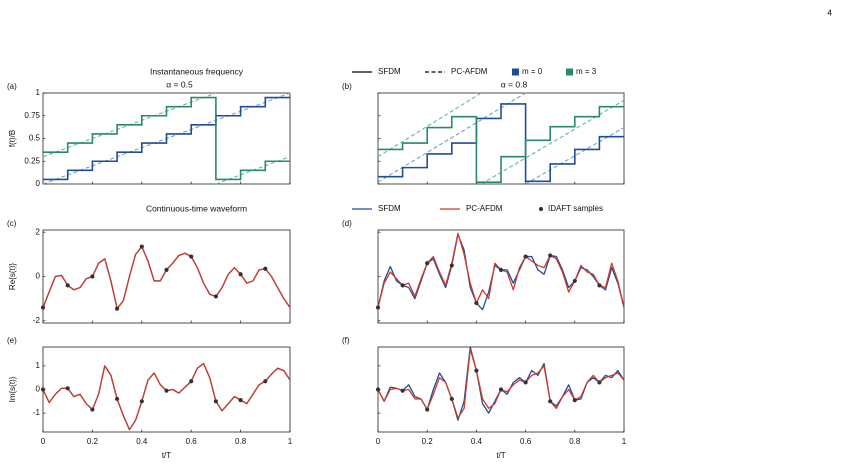 Image resolution: width=841 pixels, height=468 pixels. I want to click on panel-title: Continuous-time waveform, so click(196, 208).